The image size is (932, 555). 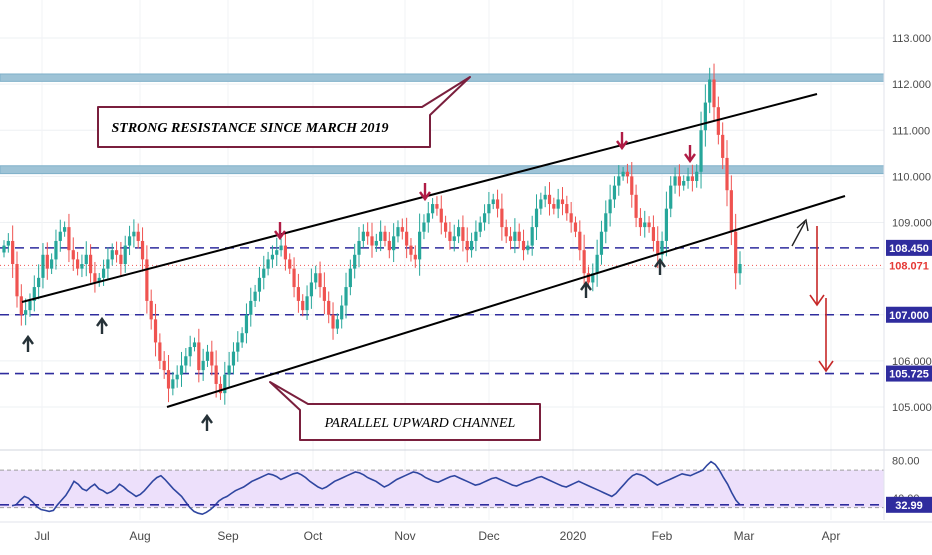 I want to click on x-tick-label: 2020, so click(x=573, y=536).